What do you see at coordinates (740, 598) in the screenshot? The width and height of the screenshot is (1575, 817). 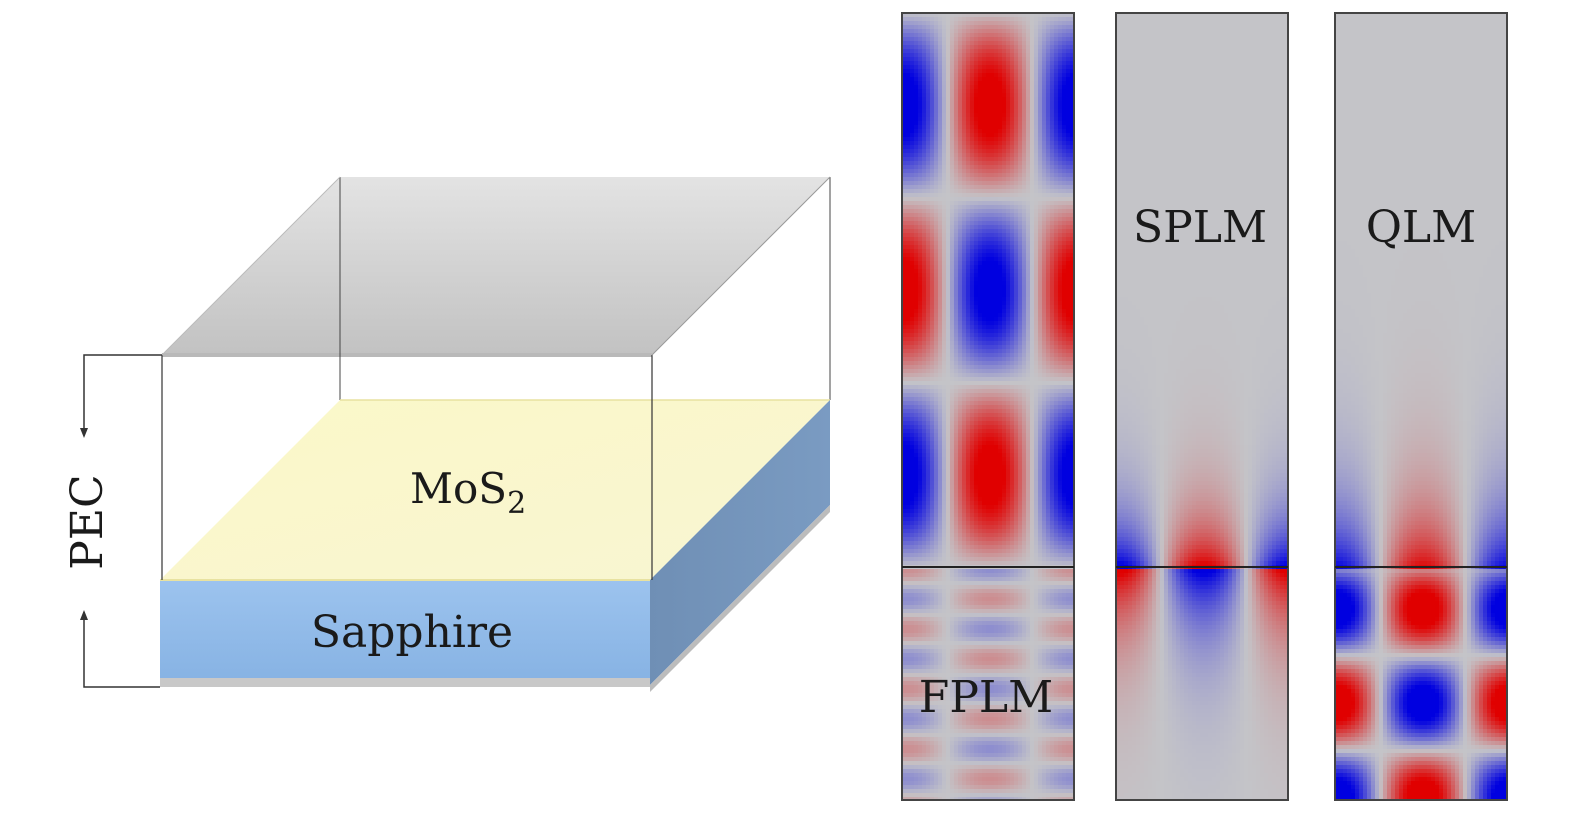 I see `sapphire-side-bottom` at bounding box center [740, 598].